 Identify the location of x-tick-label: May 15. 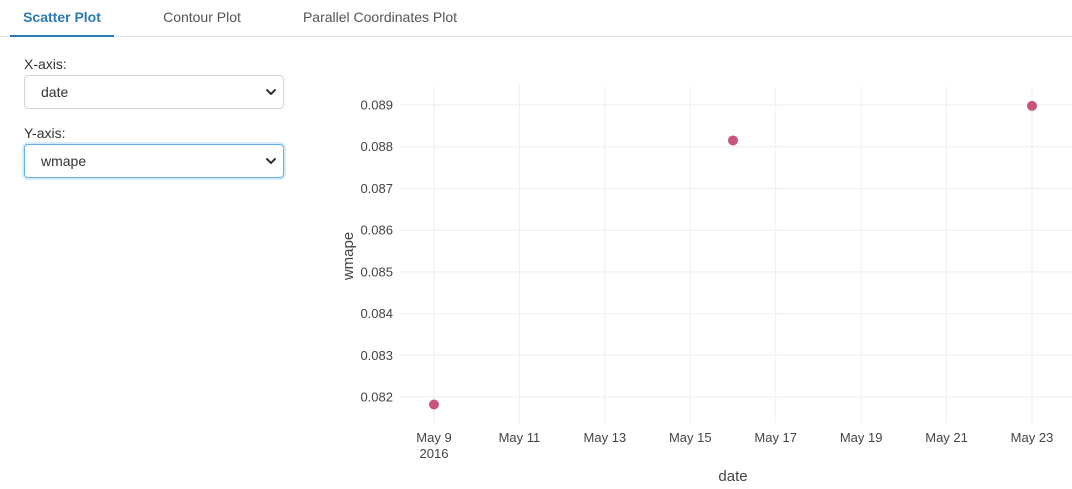
(690, 437).